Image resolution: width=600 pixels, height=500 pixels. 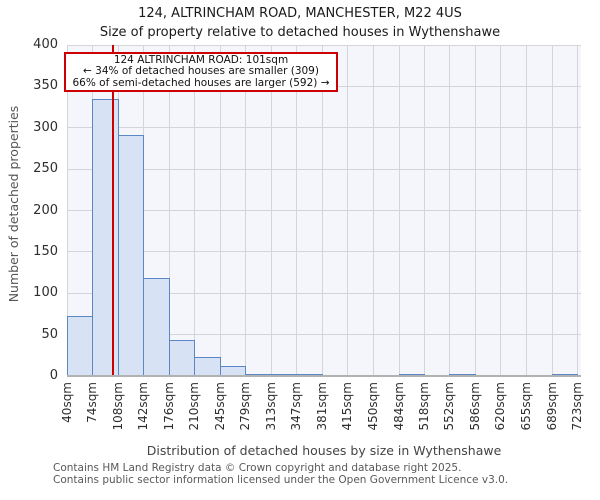 What do you see at coordinates (45, 210) in the screenshot?
I see `y-tick-label: 200` at bounding box center [45, 210].